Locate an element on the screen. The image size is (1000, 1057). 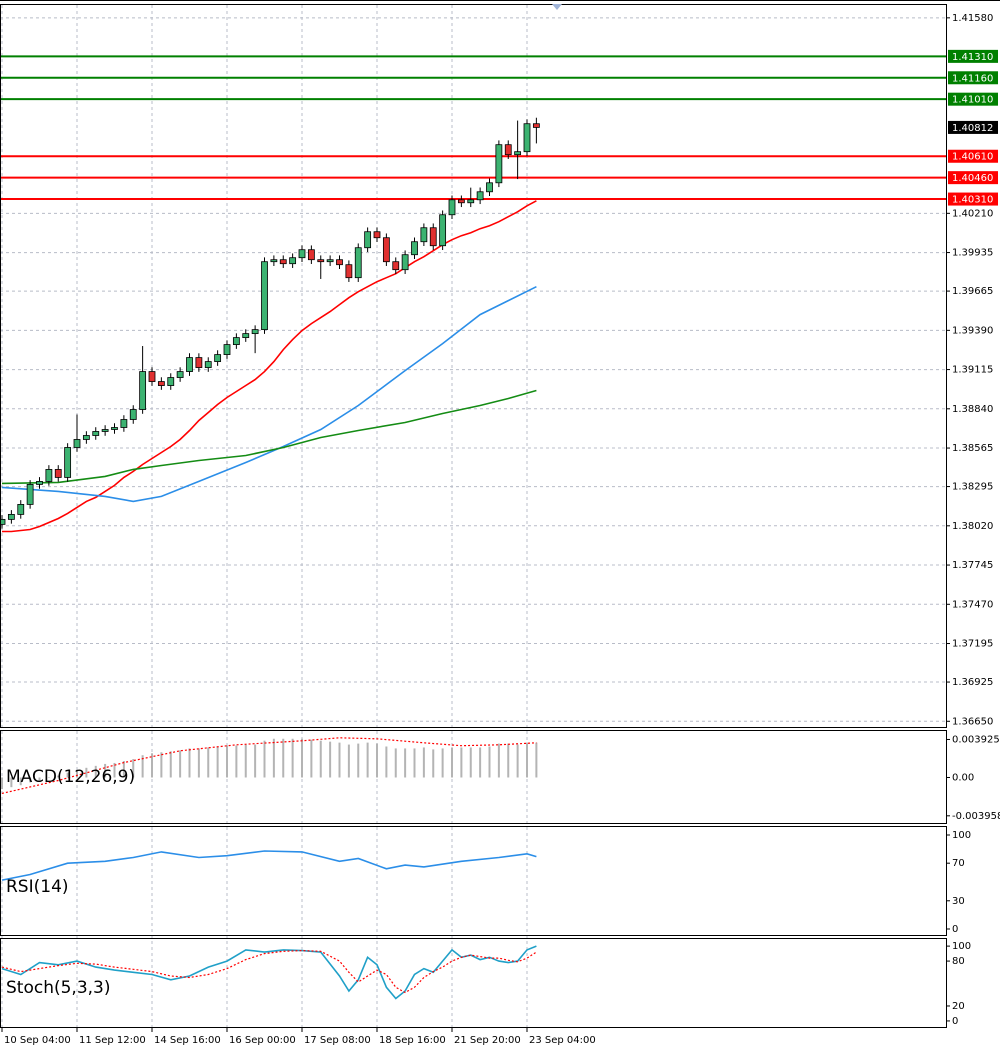
y-tick-label: 0 is located at coordinates (955, 1021).